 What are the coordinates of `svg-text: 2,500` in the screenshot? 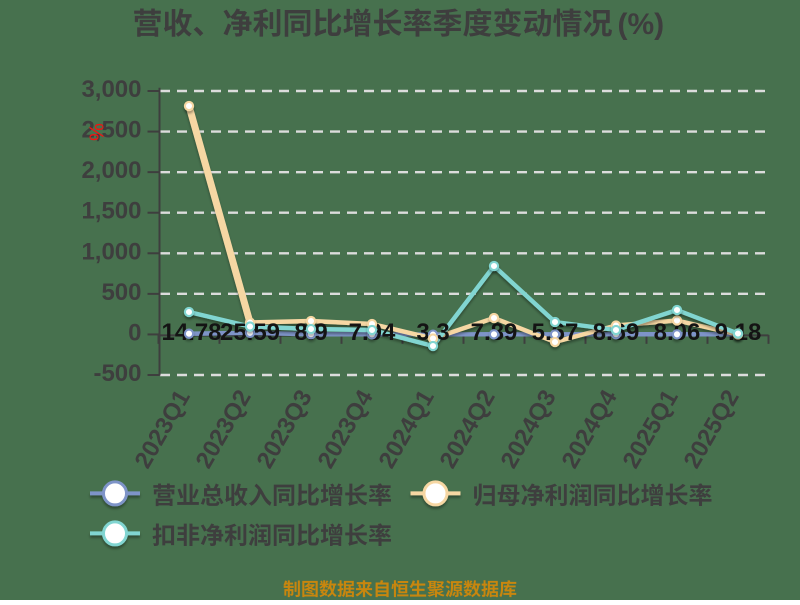 It's located at (111, 130).